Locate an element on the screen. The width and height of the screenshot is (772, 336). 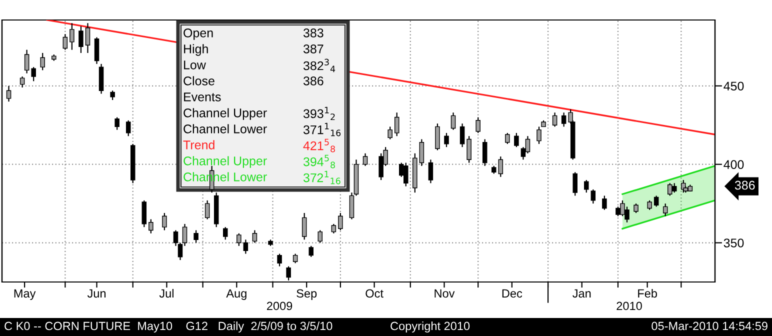
x2-tick-label: 2010 is located at coordinates (629, 306).